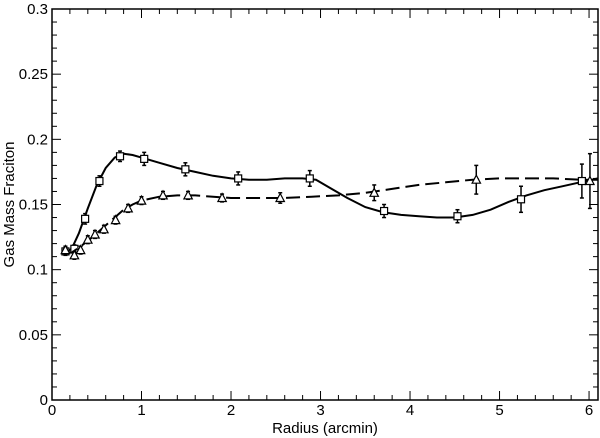 Image resolution: width=600 pixels, height=438 pixels. Describe the element at coordinates (320, 410) in the screenshot. I see `x-tick-label: 3` at that location.